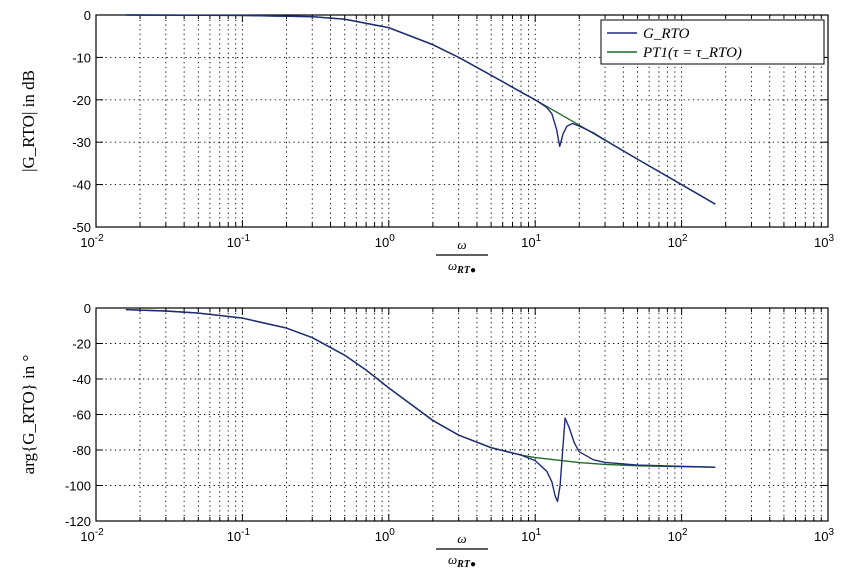  Describe the element at coordinates (81, 227) in the screenshot. I see `y-tick-label: -50` at that location.